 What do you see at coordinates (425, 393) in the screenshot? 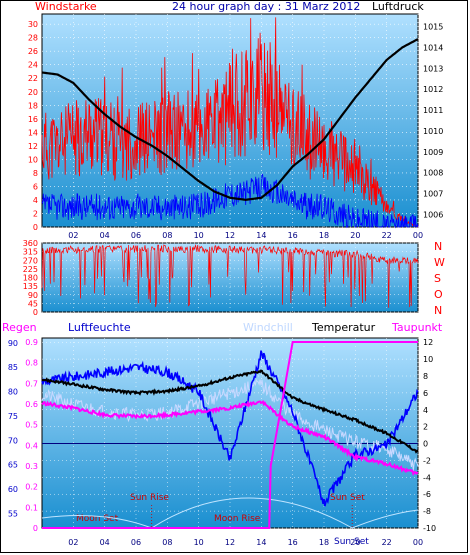
I see `temp-y-tick-label: 6` at bounding box center [425, 393].